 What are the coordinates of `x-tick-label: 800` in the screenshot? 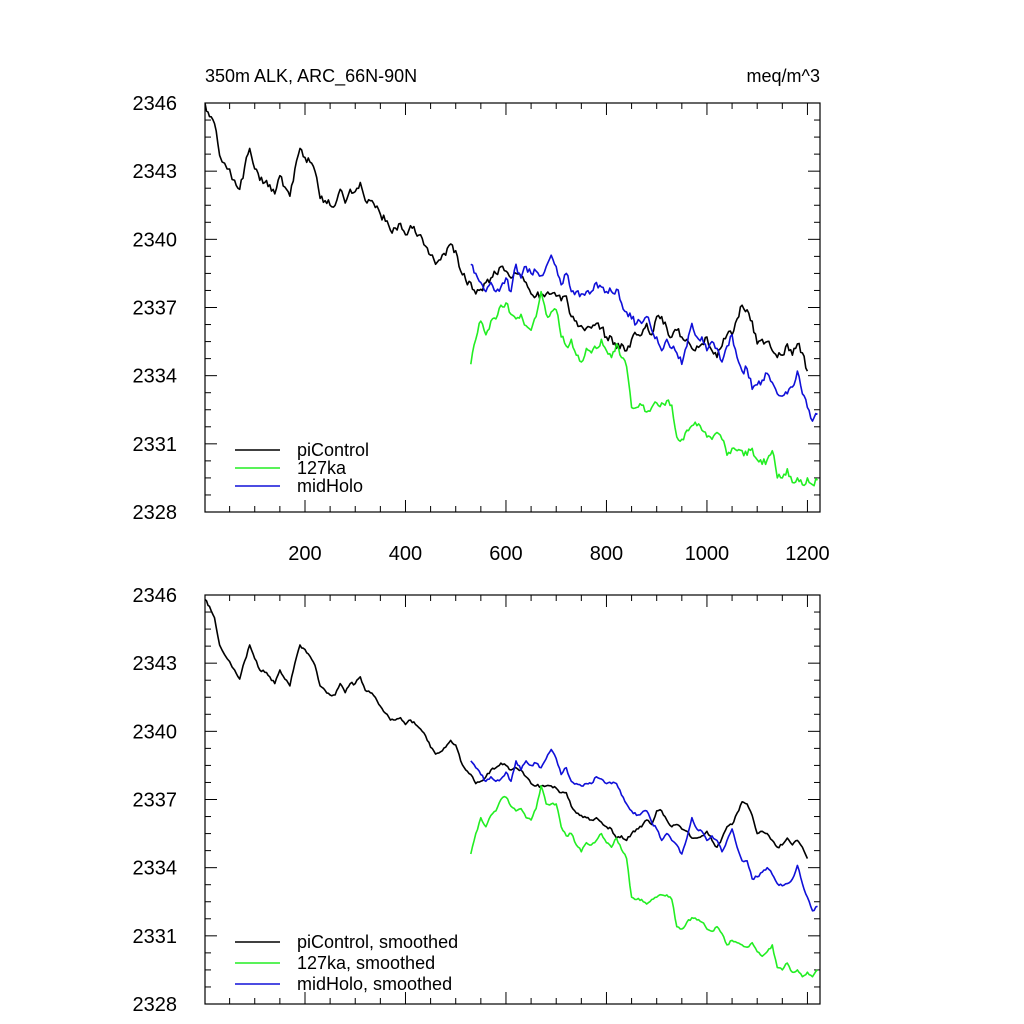 It's located at (606, 554).